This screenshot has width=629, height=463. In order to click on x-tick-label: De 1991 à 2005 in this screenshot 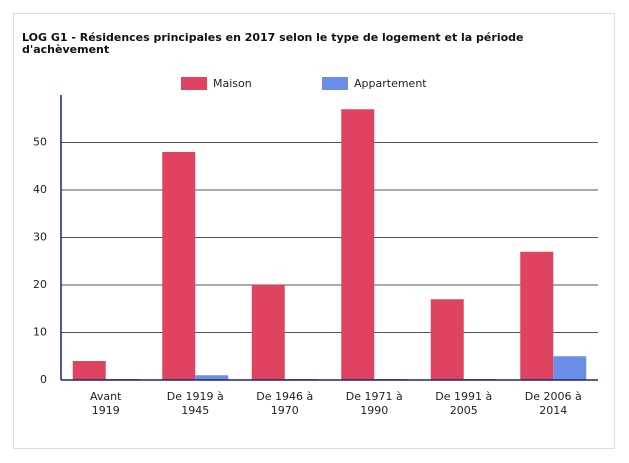, I will do `click(464, 403)`.